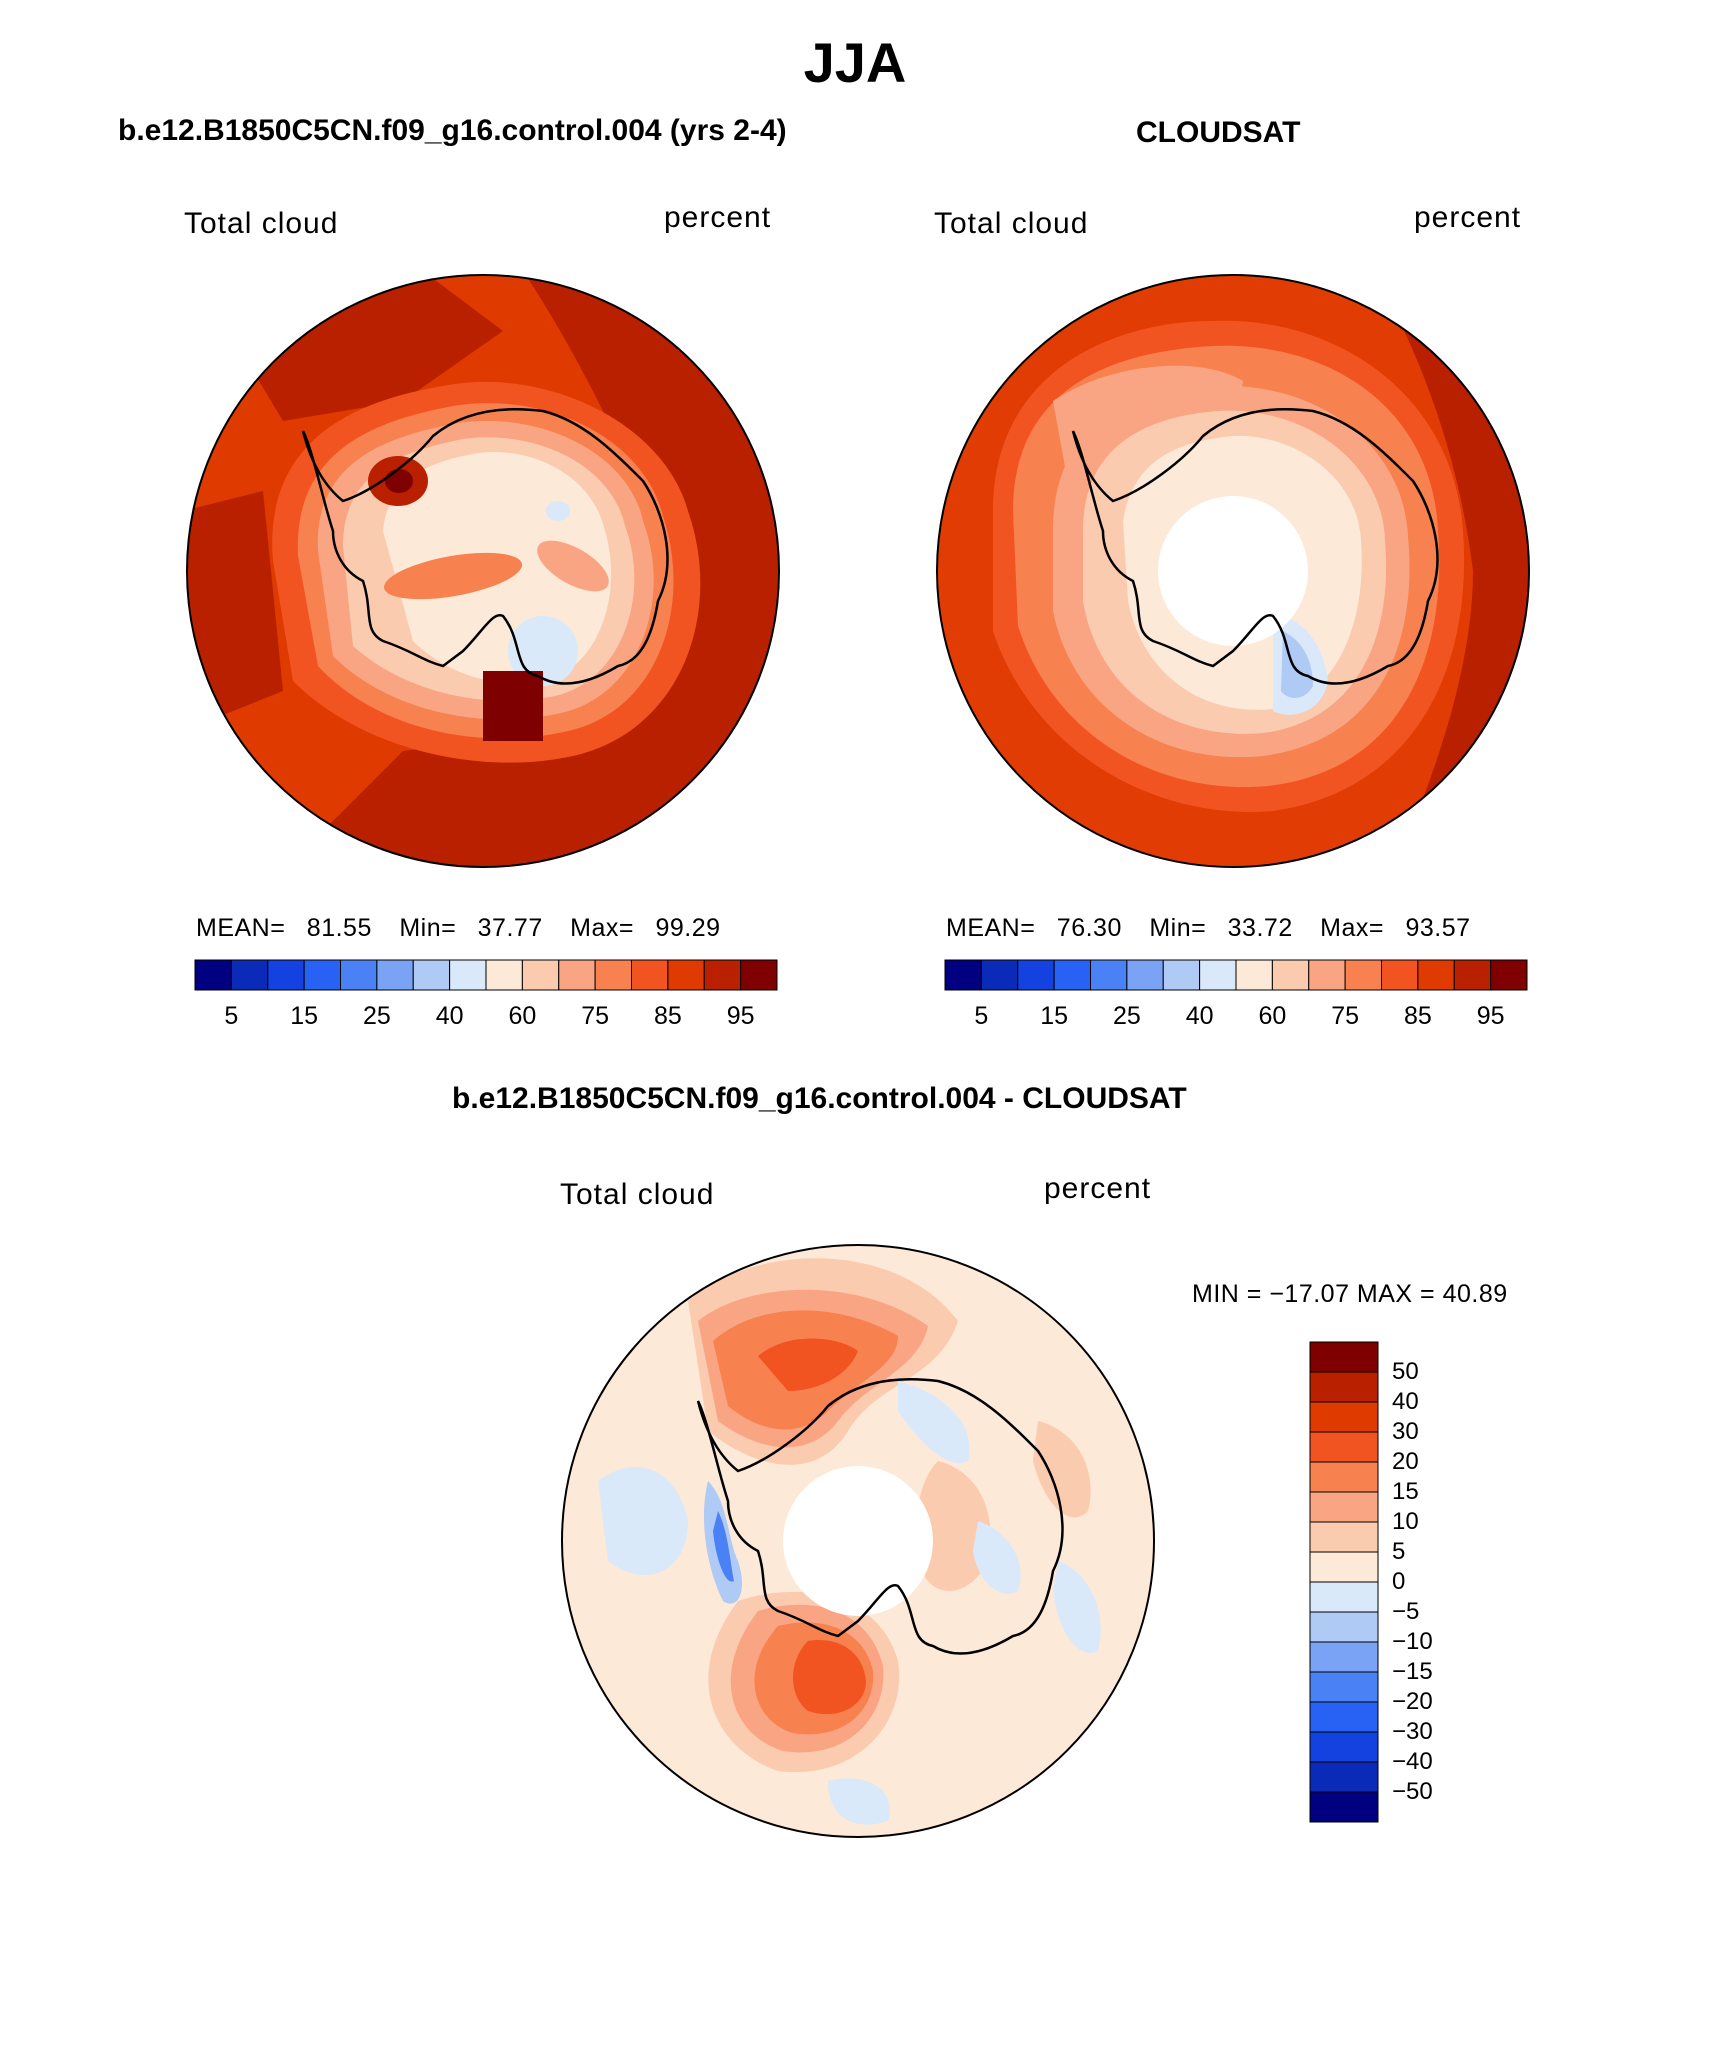  What do you see at coordinates (513, 706) in the screenshot?
I see `model-max-patch` at bounding box center [513, 706].